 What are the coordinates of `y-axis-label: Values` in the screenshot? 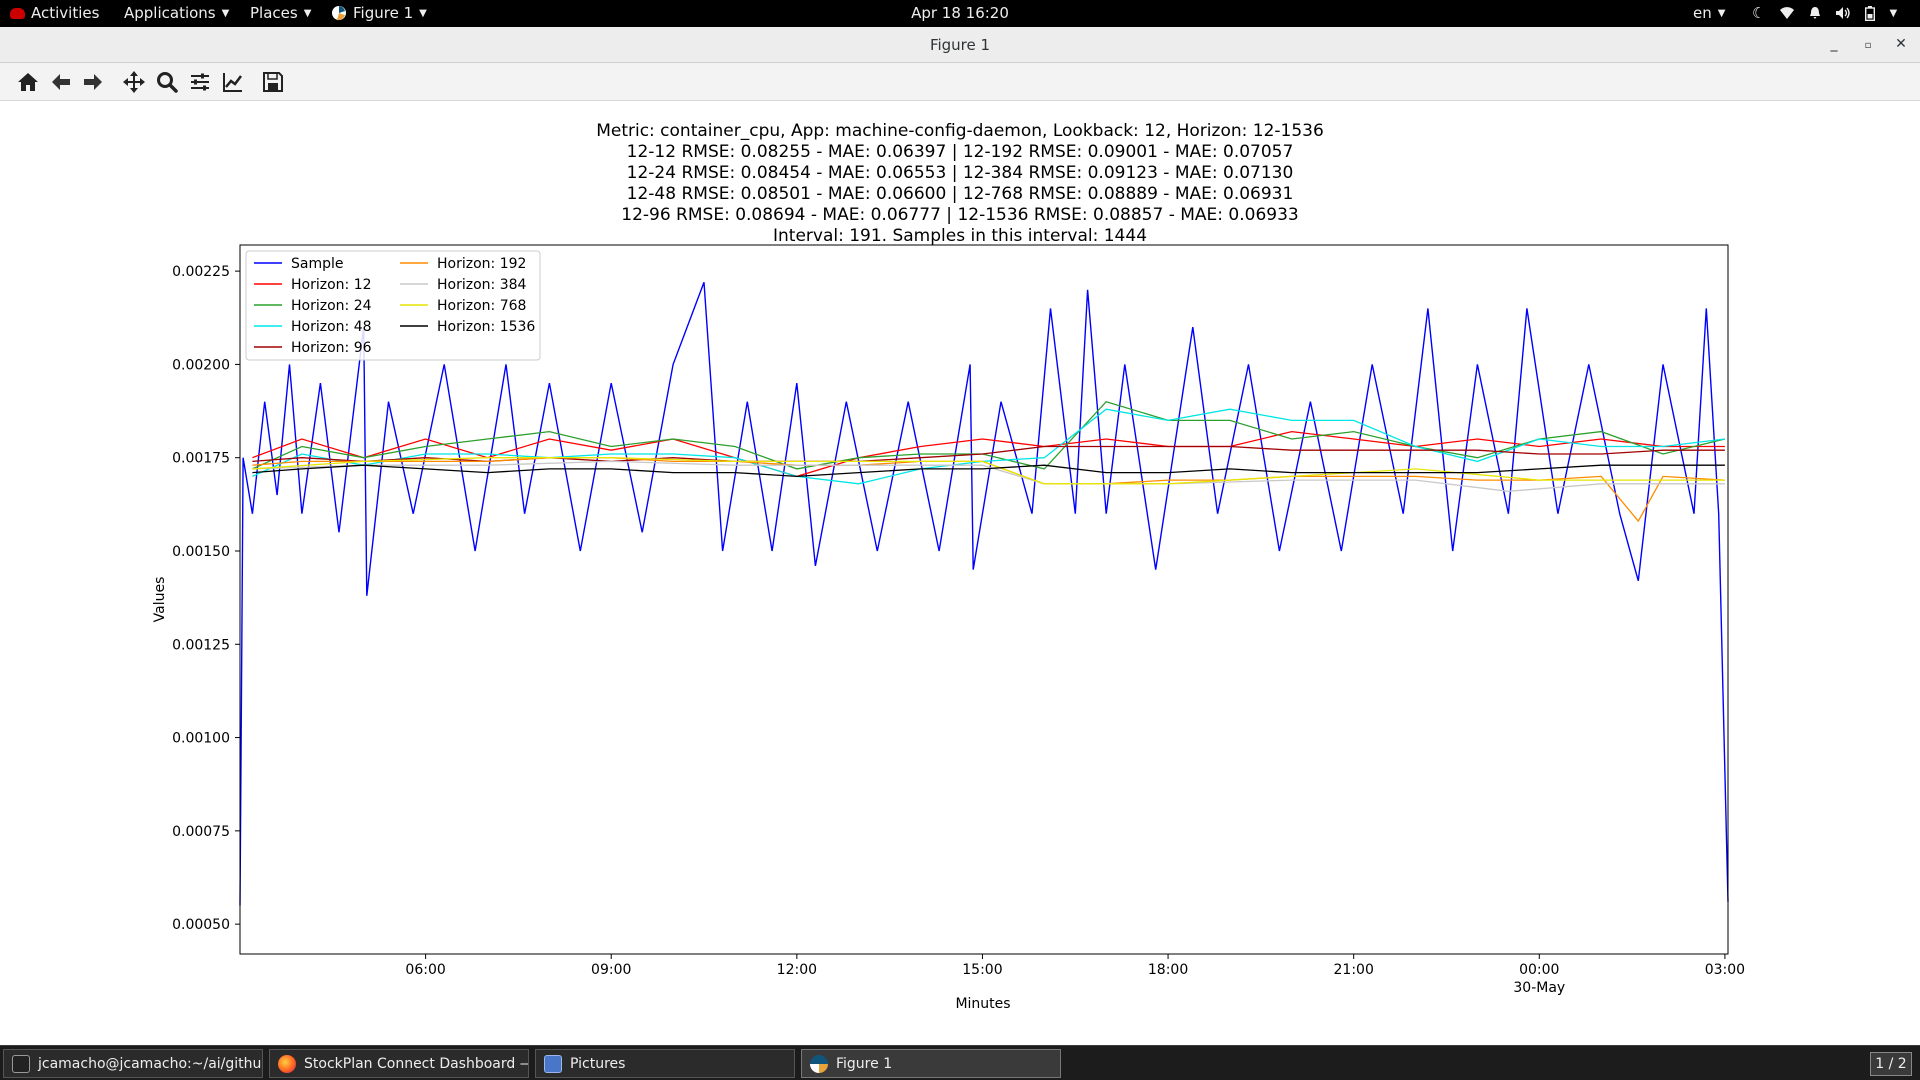 It's located at (160, 600).